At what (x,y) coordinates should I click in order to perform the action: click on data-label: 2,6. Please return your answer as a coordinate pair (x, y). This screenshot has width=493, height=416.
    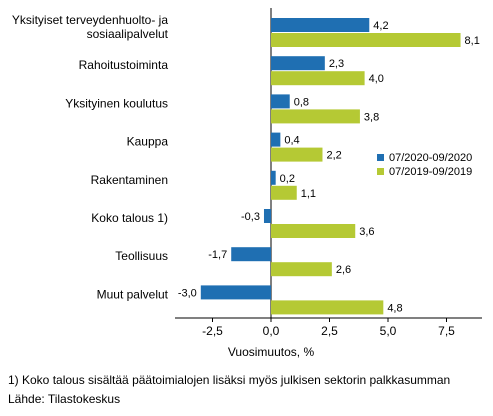
    Looking at the image, I should click on (343, 270).